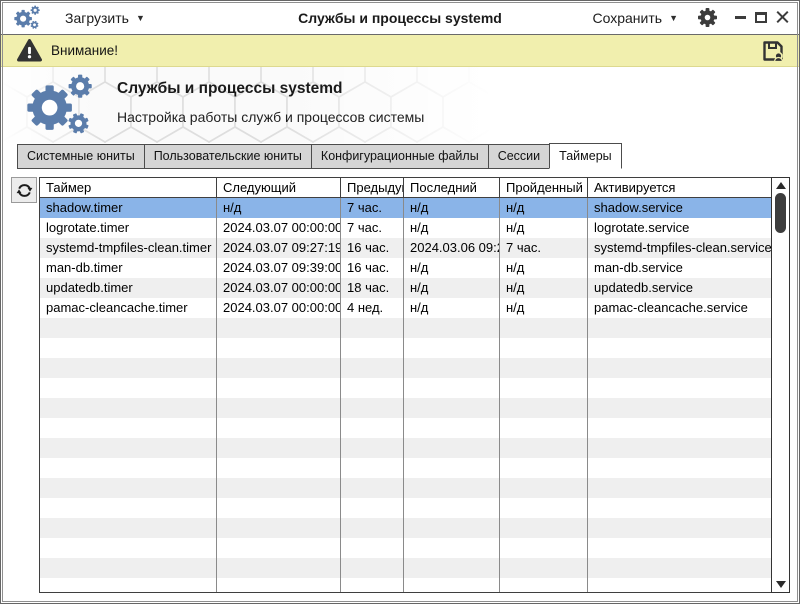  I want to click on maximize-button, so click(761, 17).